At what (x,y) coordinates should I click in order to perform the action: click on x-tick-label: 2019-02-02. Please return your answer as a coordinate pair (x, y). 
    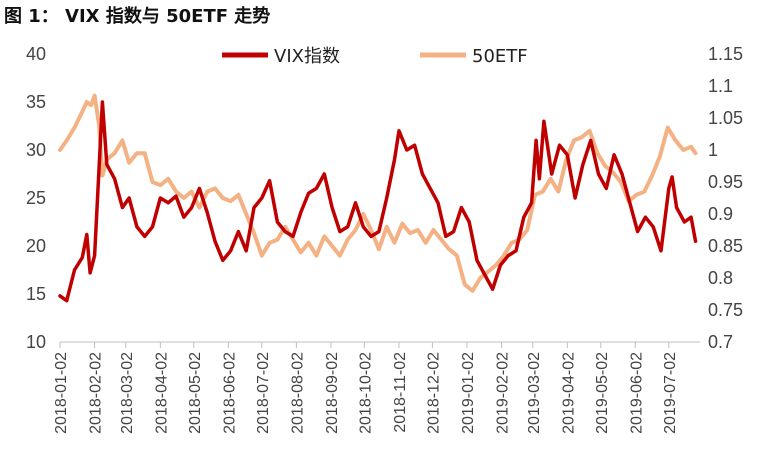
    Looking at the image, I should click on (503, 393).